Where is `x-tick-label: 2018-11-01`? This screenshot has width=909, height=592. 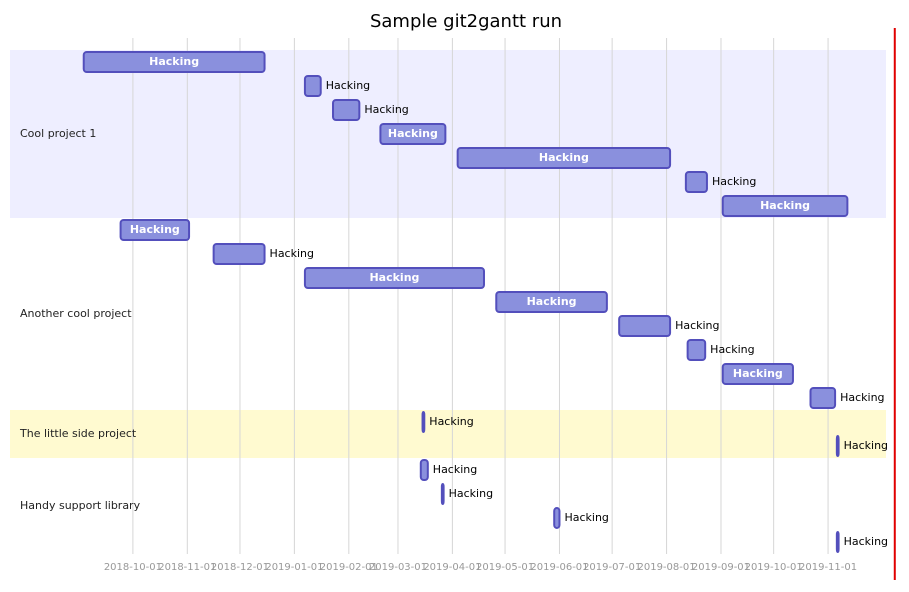
x-tick-label: 2018-11-01 is located at coordinates (187, 567).